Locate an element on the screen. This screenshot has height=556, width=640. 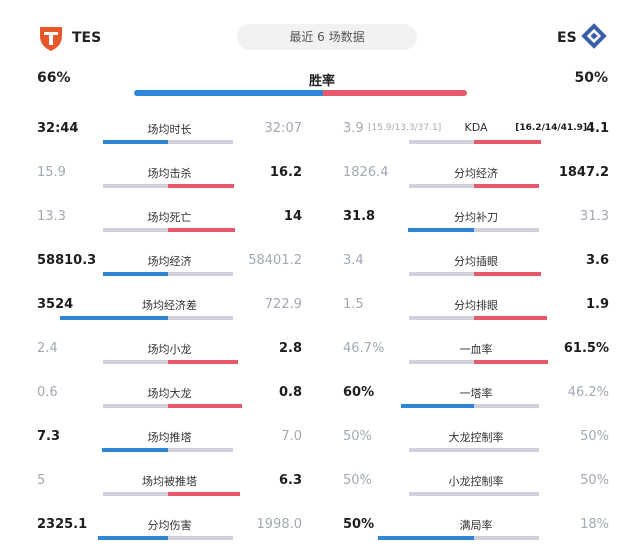
stat-label: 满局率 is located at coordinates (476, 525).